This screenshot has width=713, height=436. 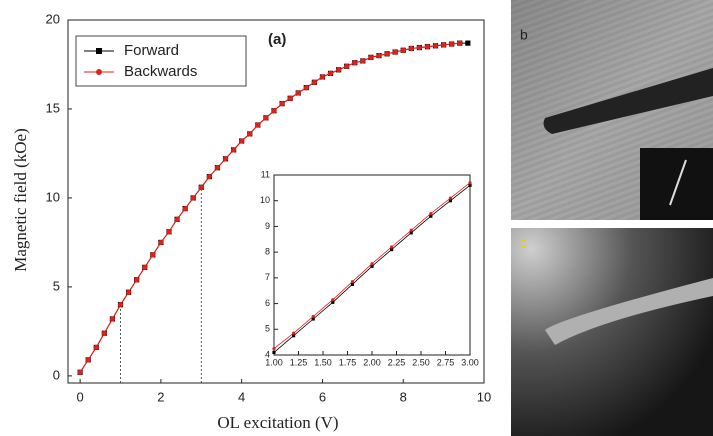 I want to click on y-tick-label: 4, so click(x=267, y=354).